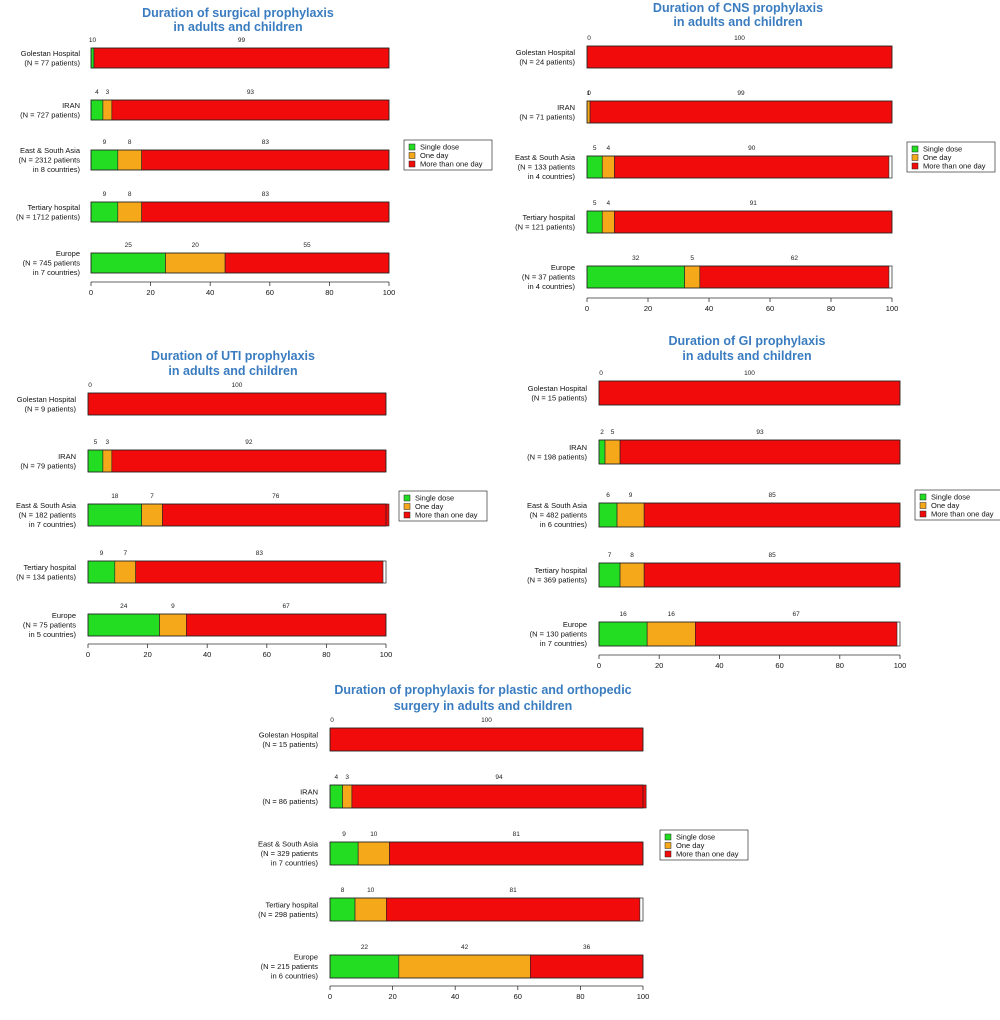  What do you see at coordinates (499, 777) in the screenshot?
I see `data-label: 94` at bounding box center [499, 777].